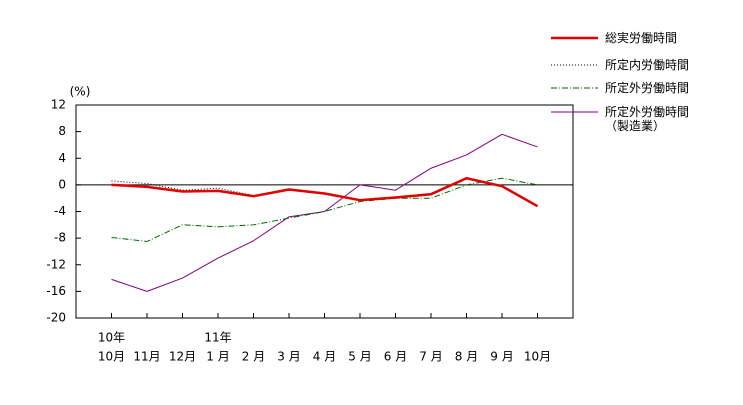 Image resolution: width=743 pixels, height=405 pixels. What do you see at coordinates (58, 105) in the screenshot?
I see `y-tick-label: 12` at bounding box center [58, 105].